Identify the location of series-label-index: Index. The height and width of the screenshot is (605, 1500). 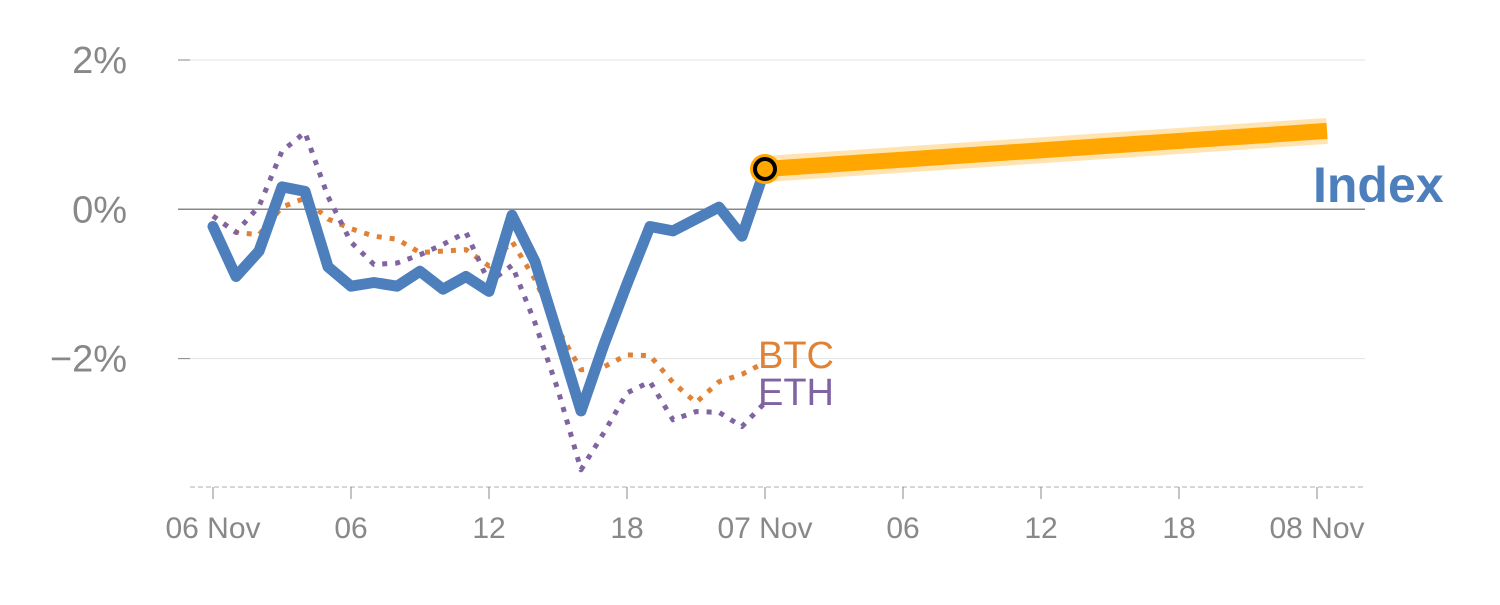
(1378, 185).